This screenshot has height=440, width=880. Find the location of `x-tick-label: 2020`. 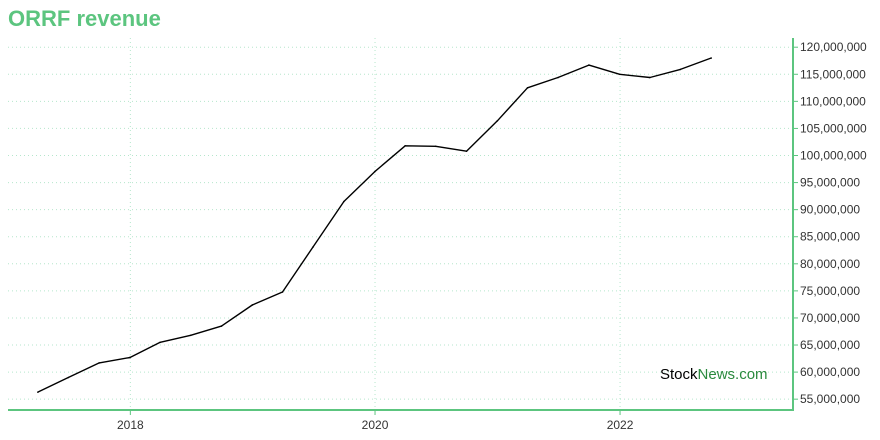

x-tick-label: 2020 is located at coordinates (375, 425).